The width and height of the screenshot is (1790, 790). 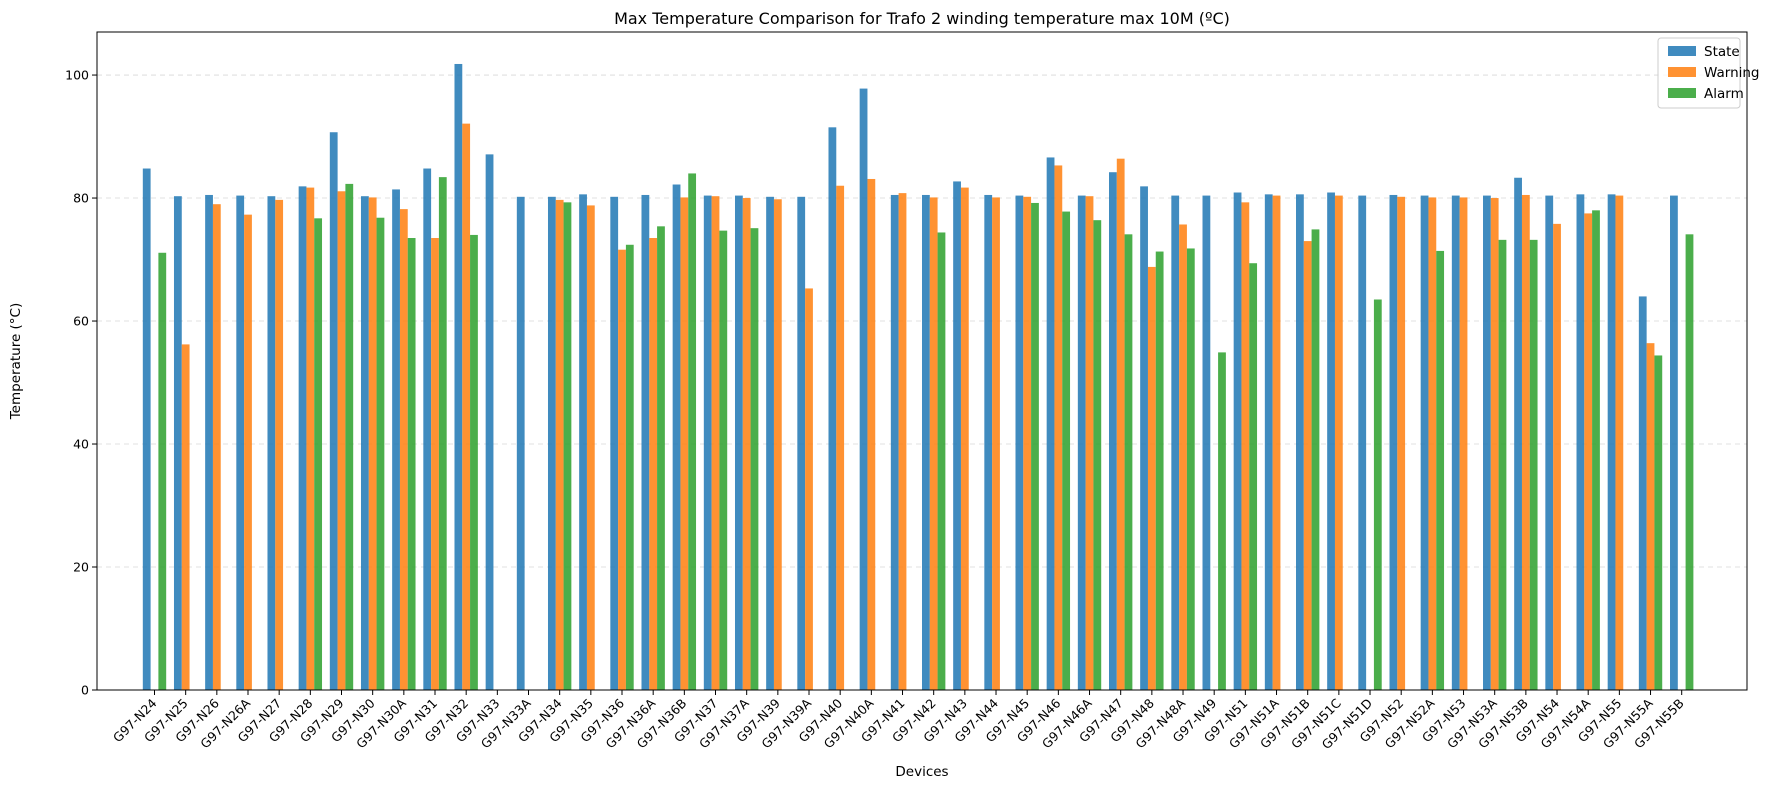 What do you see at coordinates (1724, 94) in the screenshot?
I see `legend-label-alarm: Alarm` at bounding box center [1724, 94].